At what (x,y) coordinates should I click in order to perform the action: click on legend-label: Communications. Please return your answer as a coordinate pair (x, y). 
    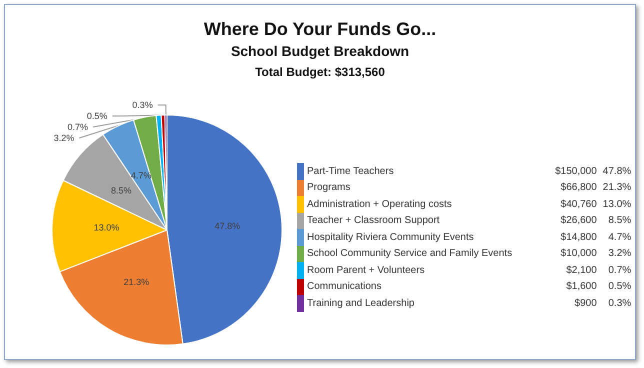
    Looking at the image, I should click on (344, 287).